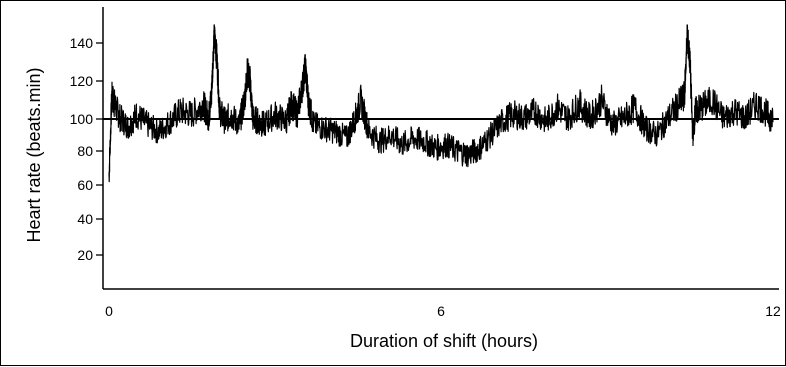  I want to click on x-axis-title: Duration of shift (hours), so click(444, 341).